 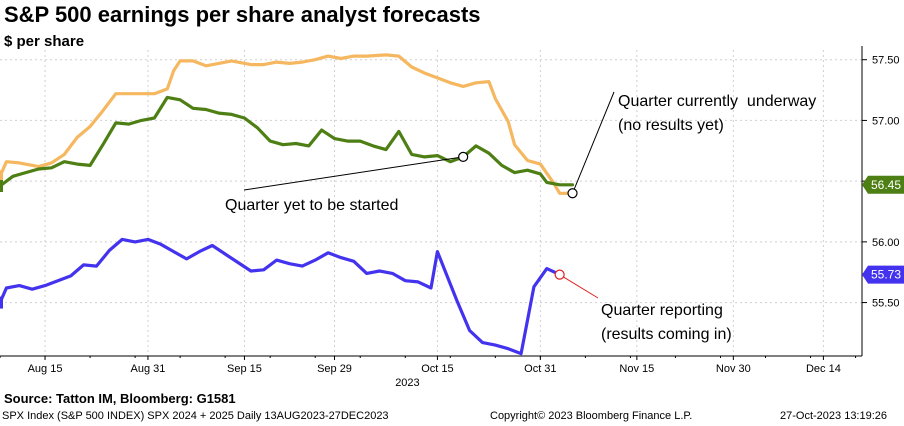 I want to click on y-tick-label: 55.50, so click(x=886, y=304).